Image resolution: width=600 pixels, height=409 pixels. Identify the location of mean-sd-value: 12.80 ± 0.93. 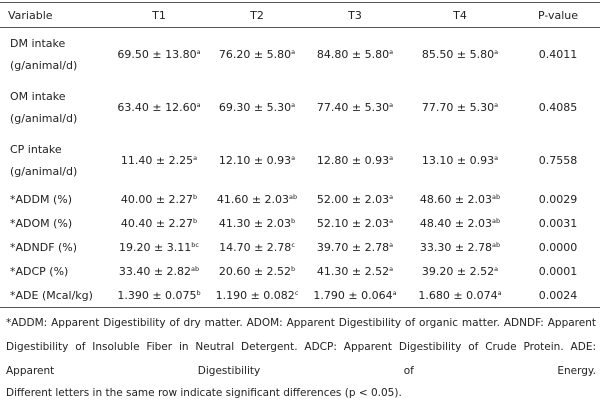
(353, 160).